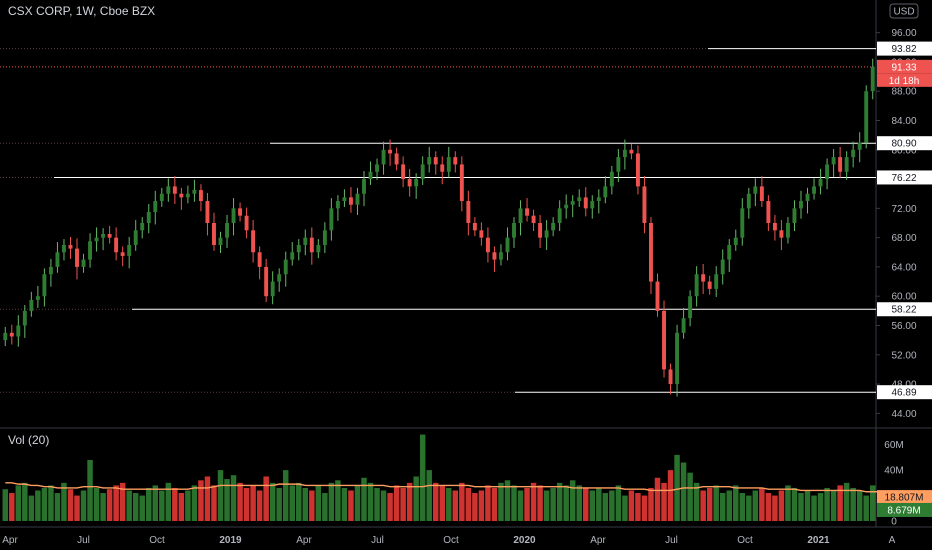 This screenshot has width=932, height=550. I want to click on price-tick-label: 44.00, so click(903, 414).